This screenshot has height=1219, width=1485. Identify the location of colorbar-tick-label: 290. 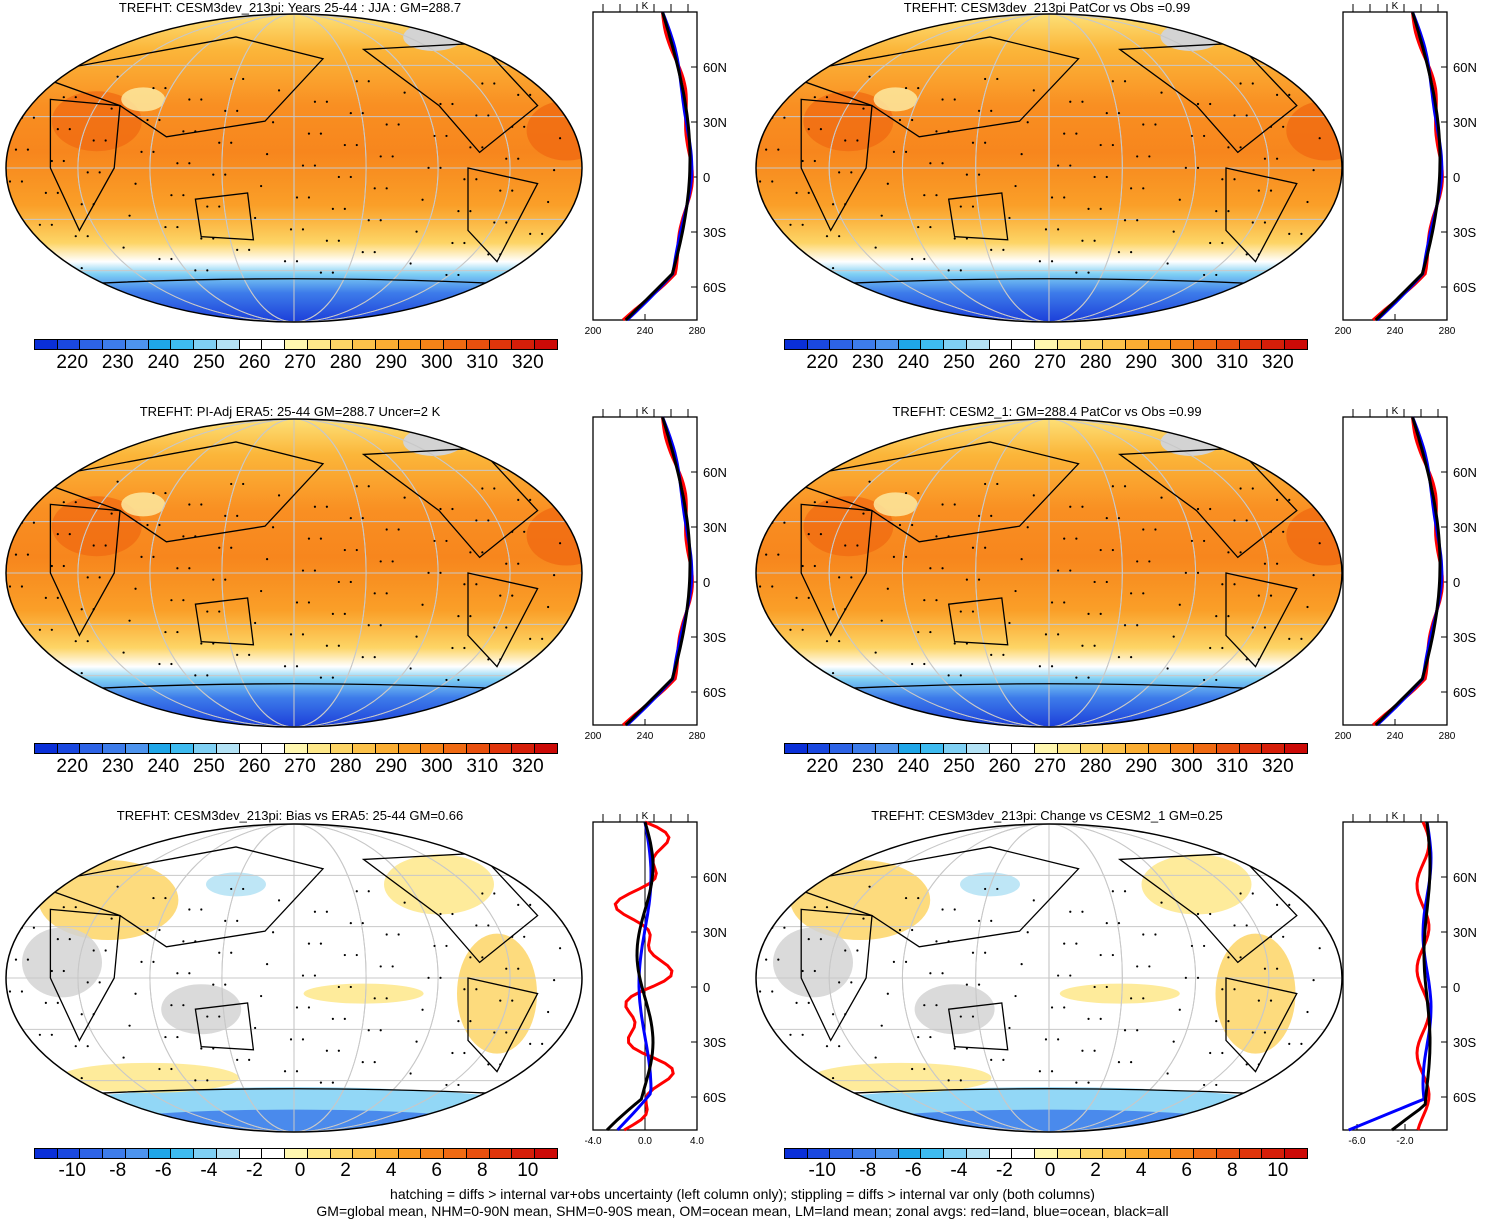
(1141, 767).